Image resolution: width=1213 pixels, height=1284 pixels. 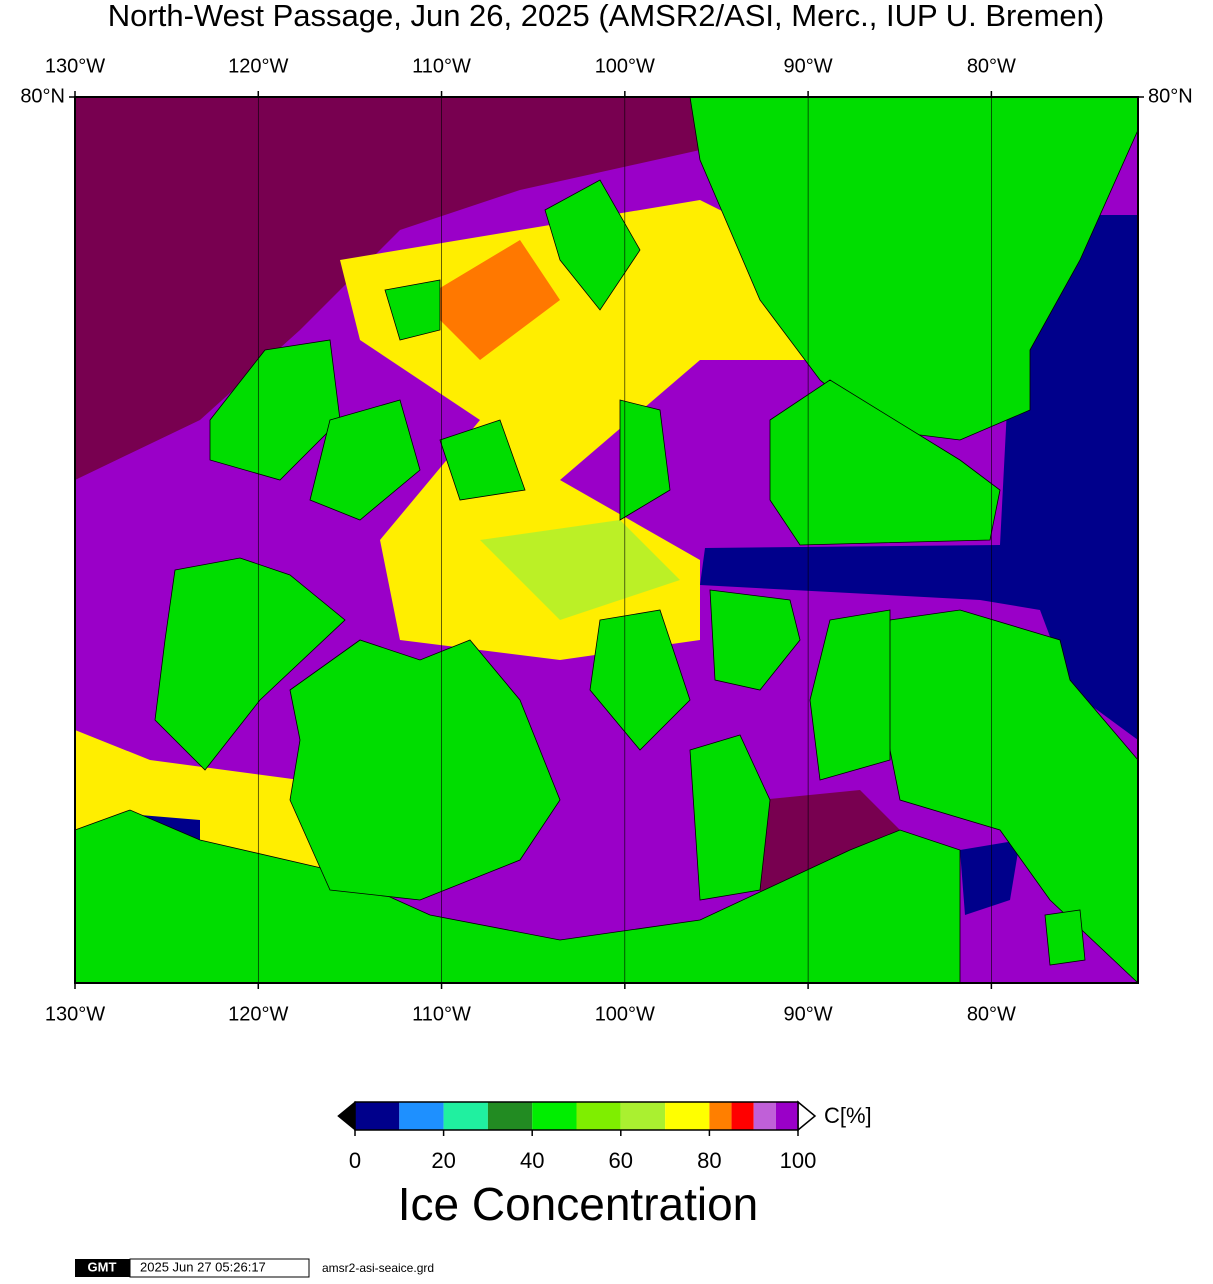 What do you see at coordinates (443, 1160) in the screenshot?
I see `colorbar-tick-label: 20` at bounding box center [443, 1160].